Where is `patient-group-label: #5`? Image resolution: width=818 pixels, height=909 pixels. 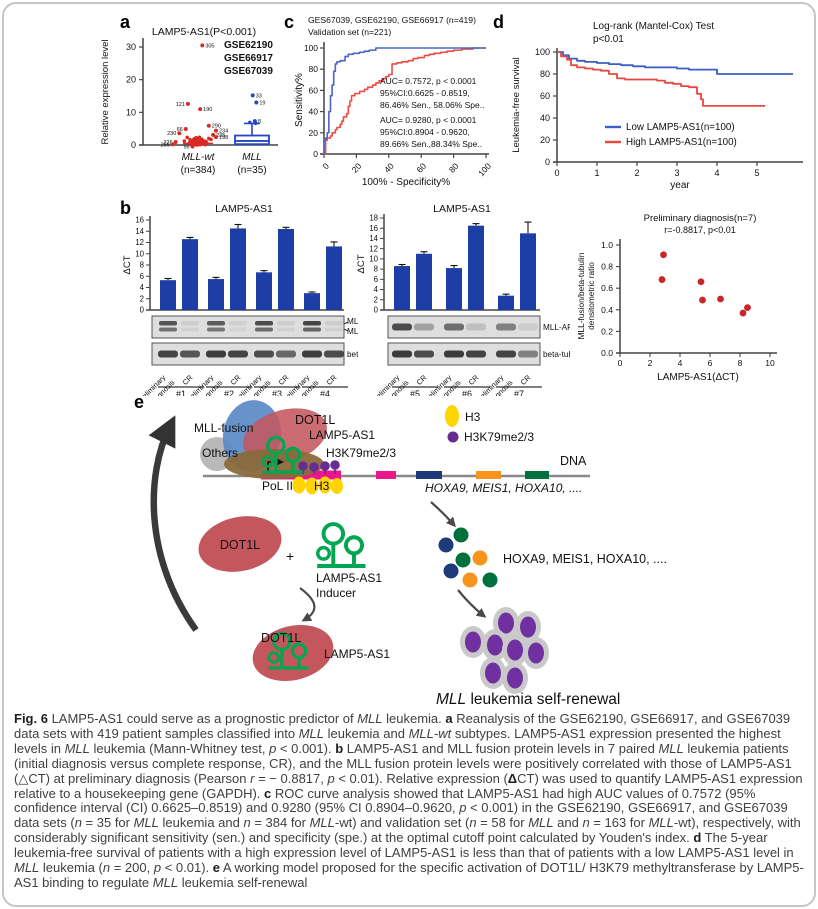
patient-group-label: #5 is located at coordinates (415, 392).